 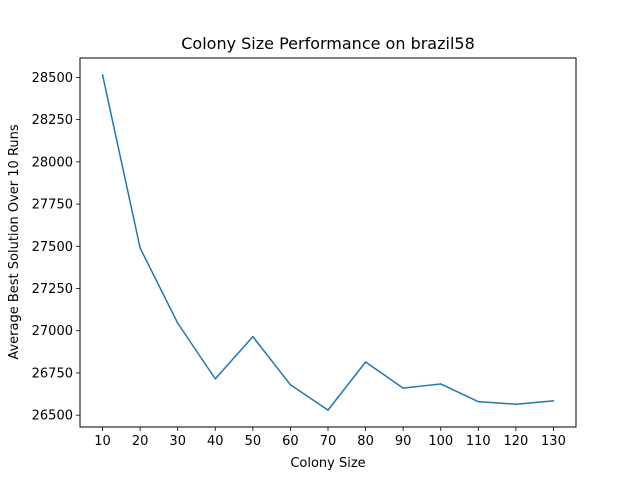 What do you see at coordinates (52, 120) in the screenshot?
I see `y-tick-label: 28250` at bounding box center [52, 120].